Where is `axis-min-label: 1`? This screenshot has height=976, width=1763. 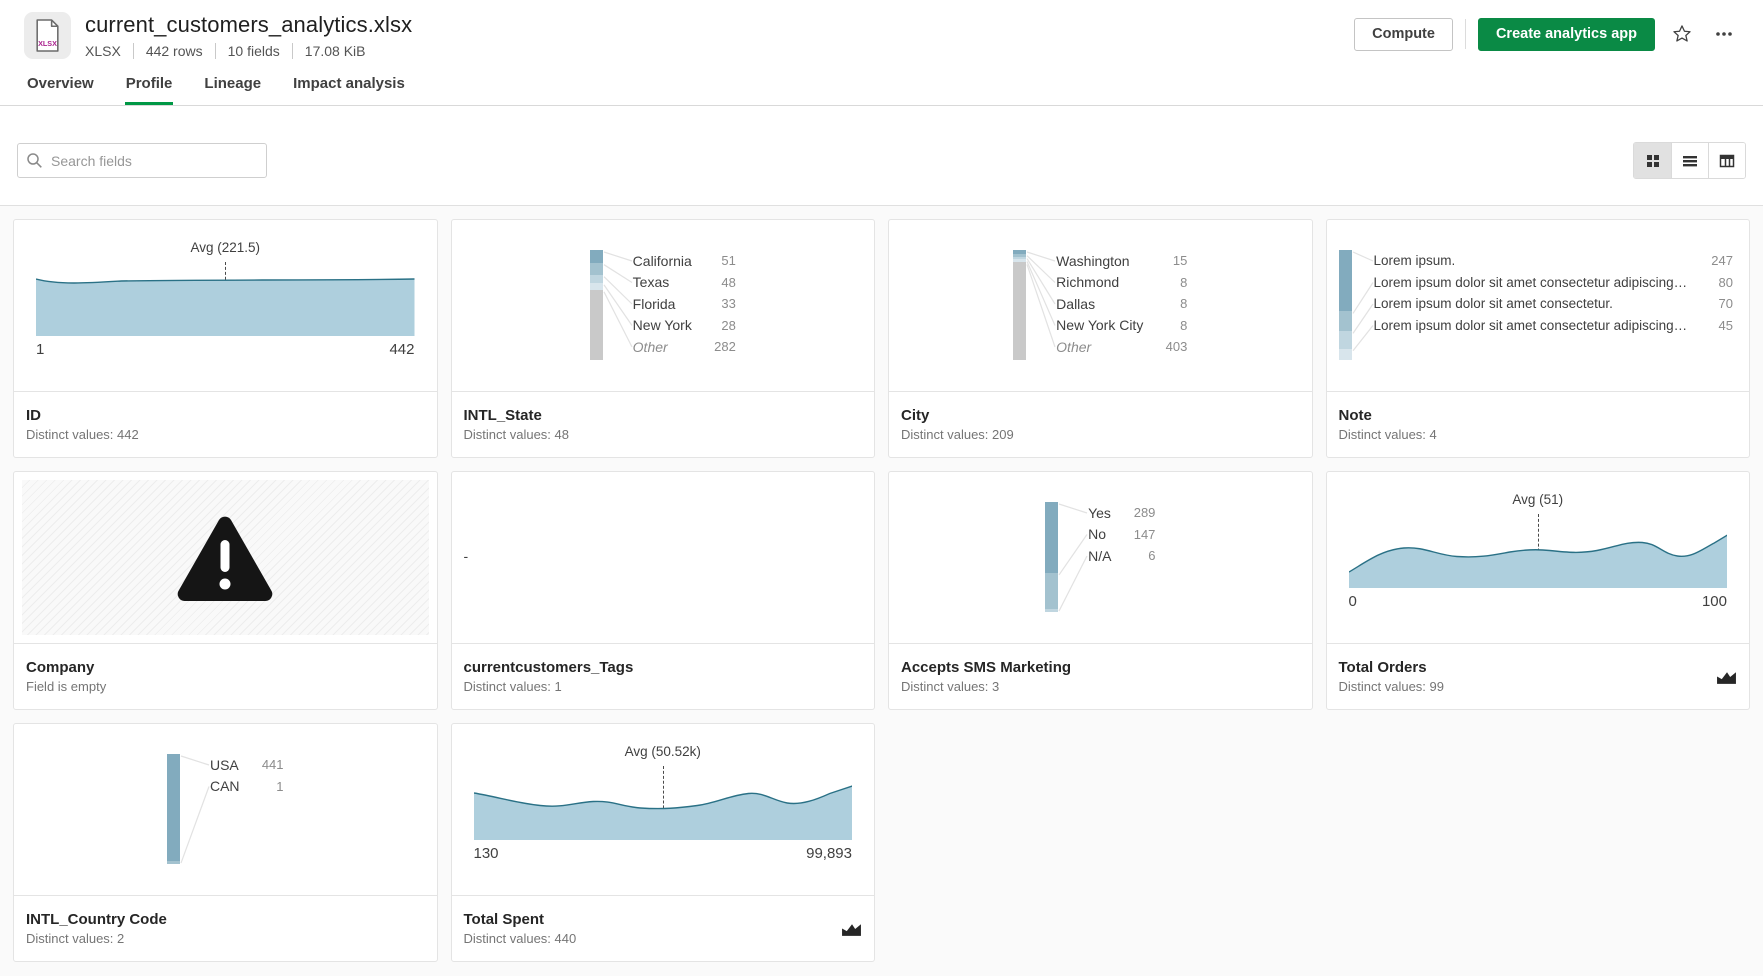
axis-min-label: 1 is located at coordinates (40, 349).